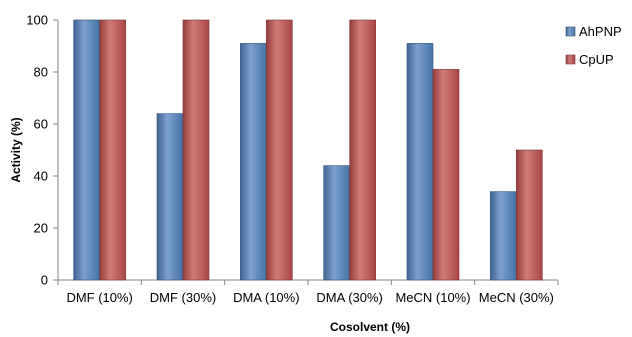 The width and height of the screenshot is (632, 337). Describe the element at coordinates (44, 280) in the screenshot. I see `y-tick-label: 0` at that location.